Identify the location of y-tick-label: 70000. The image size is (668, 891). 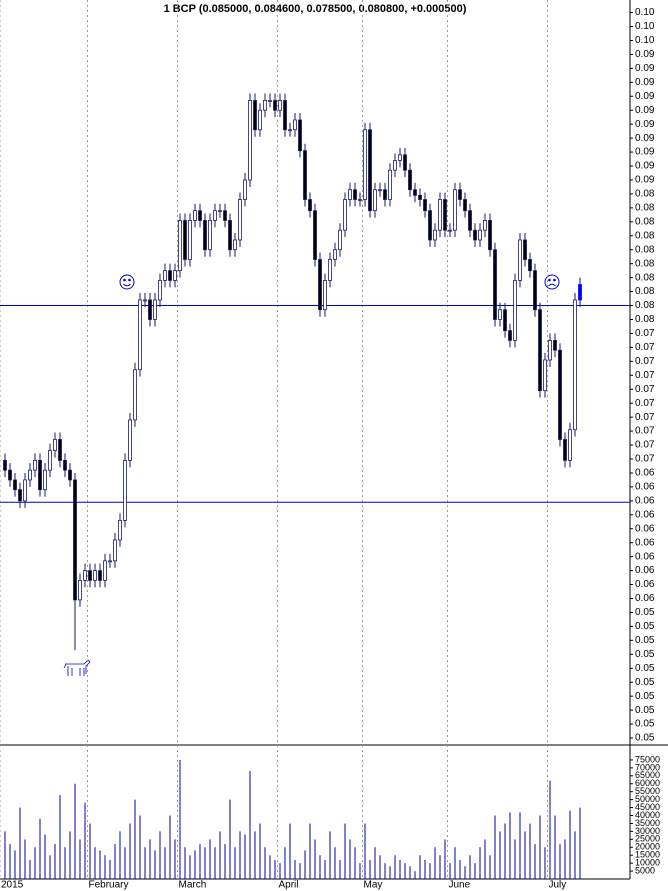
(647, 767).